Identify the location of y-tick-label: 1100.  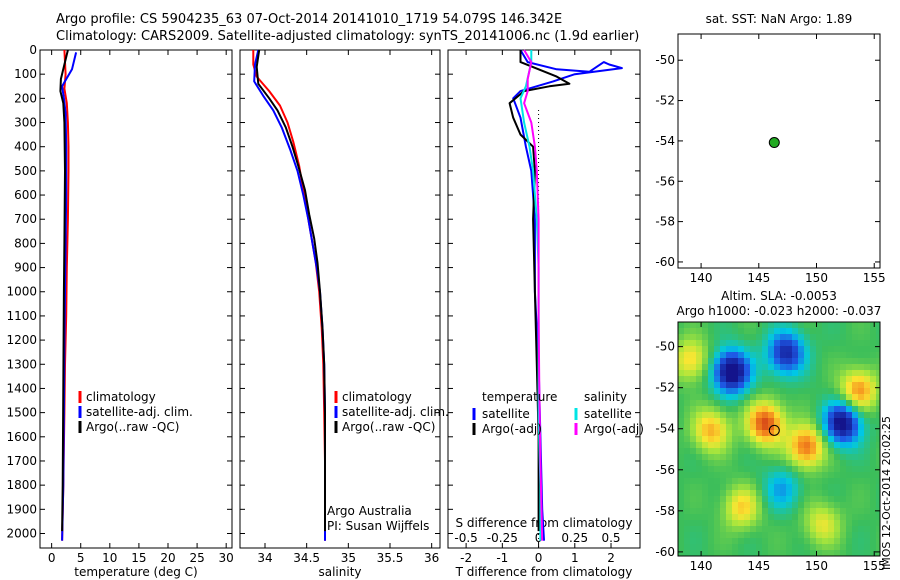
(21, 316).